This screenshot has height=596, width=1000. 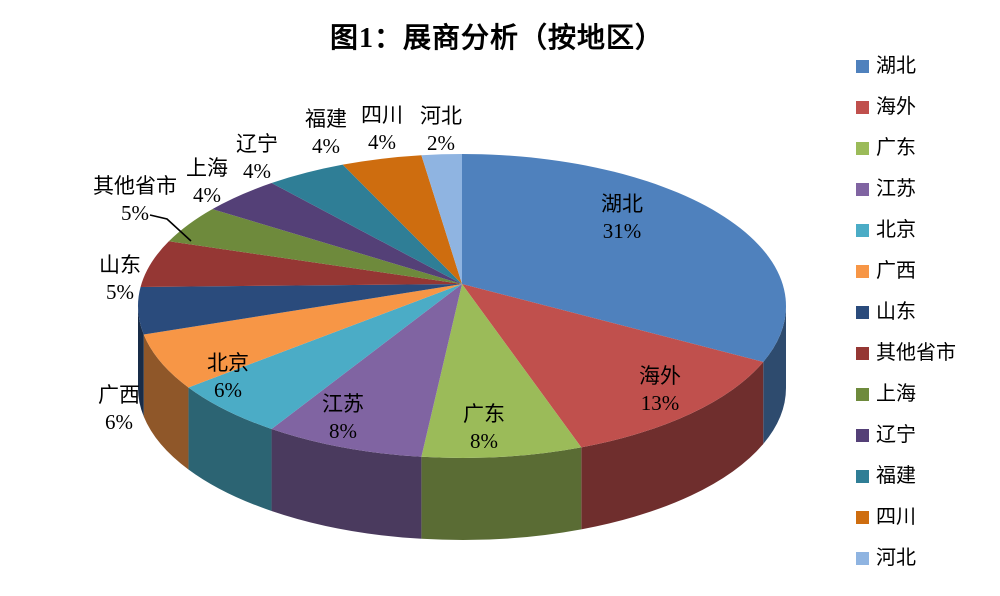 What do you see at coordinates (896, 271) in the screenshot?
I see `legend-label: 广西` at bounding box center [896, 271].